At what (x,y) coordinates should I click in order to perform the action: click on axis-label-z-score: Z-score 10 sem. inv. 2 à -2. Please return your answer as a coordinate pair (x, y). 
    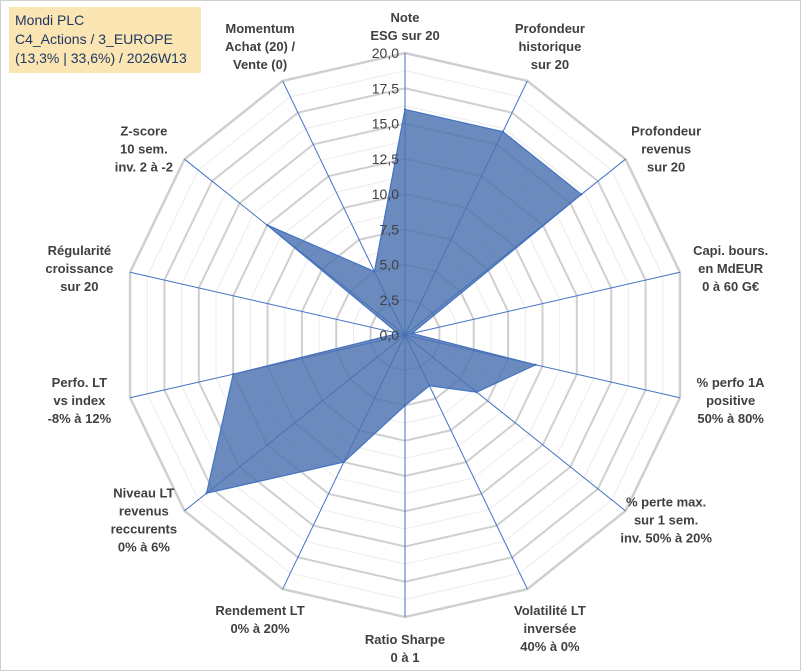
    Looking at the image, I should click on (144, 149).